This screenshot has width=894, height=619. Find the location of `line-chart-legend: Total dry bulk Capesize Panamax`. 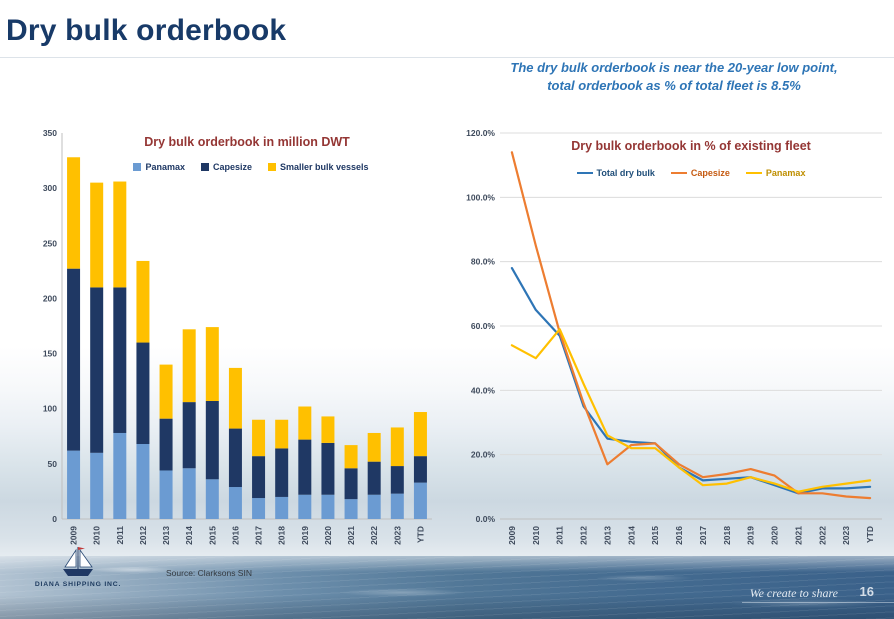

line-chart-legend: Total dry bulk Capesize Panamax is located at coordinates (691, 173).